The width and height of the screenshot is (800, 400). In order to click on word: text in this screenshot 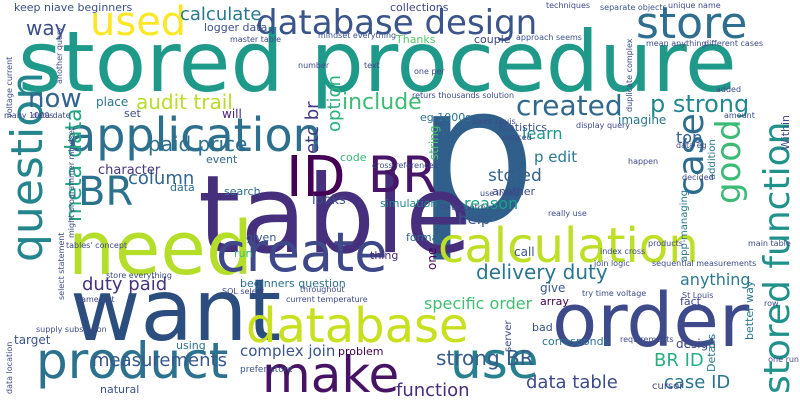, I will do `click(372, 65)`.